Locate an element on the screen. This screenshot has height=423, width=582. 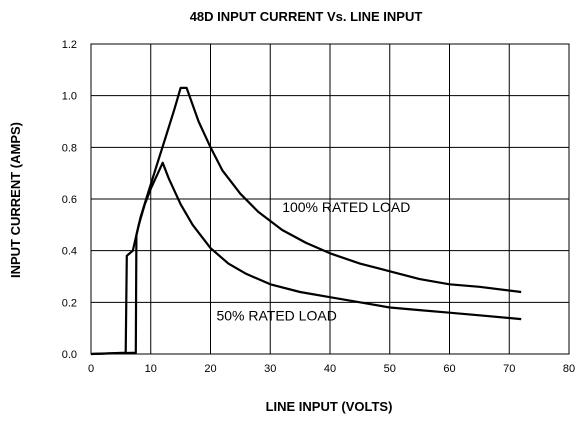
x-tick-label: 20 is located at coordinates (210, 369).